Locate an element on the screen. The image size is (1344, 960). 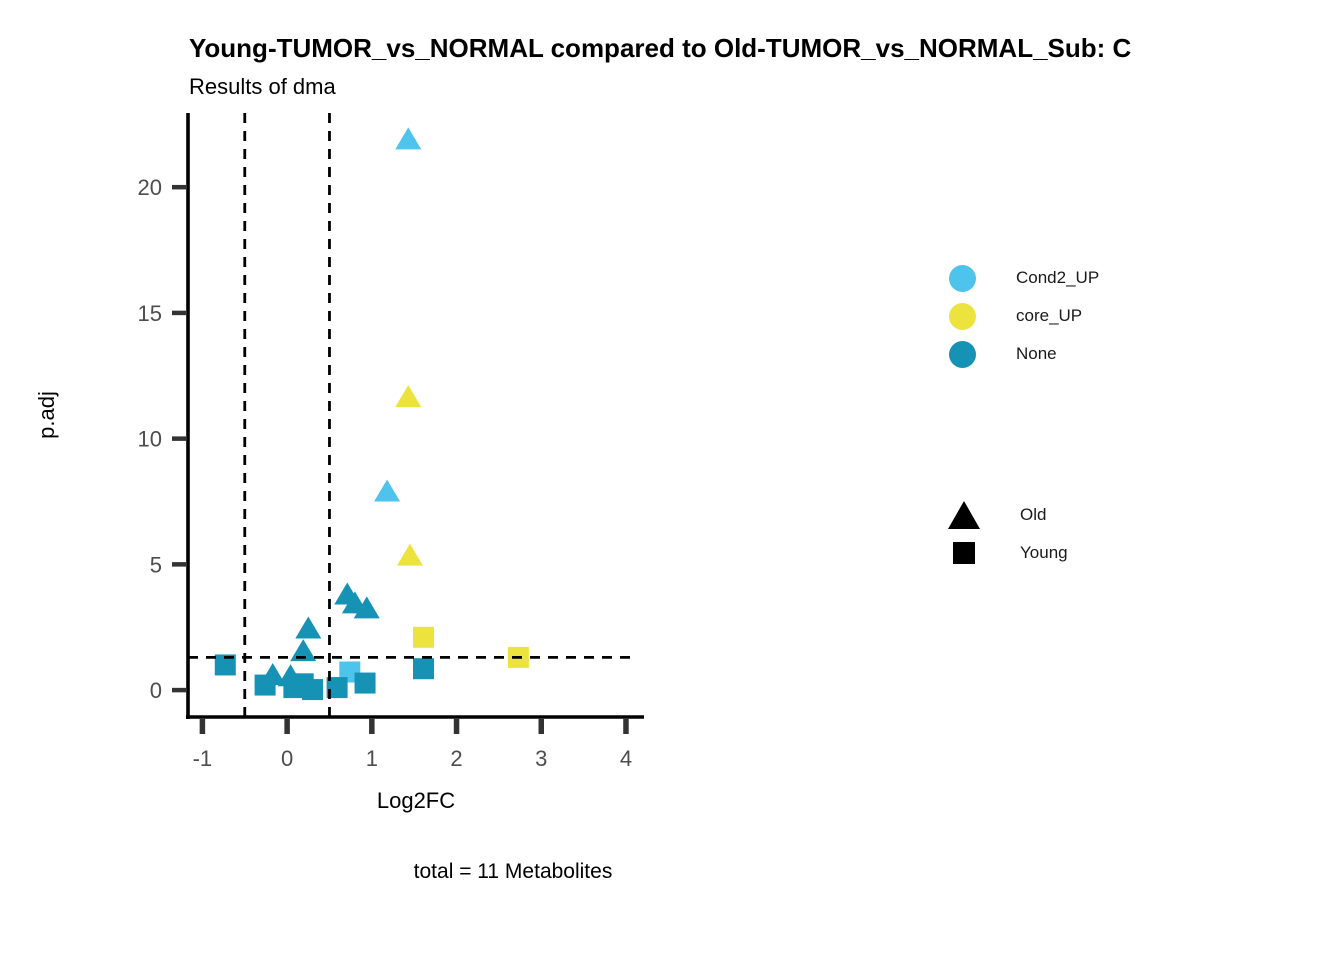
none-swatch-icon is located at coordinates (962, 354).